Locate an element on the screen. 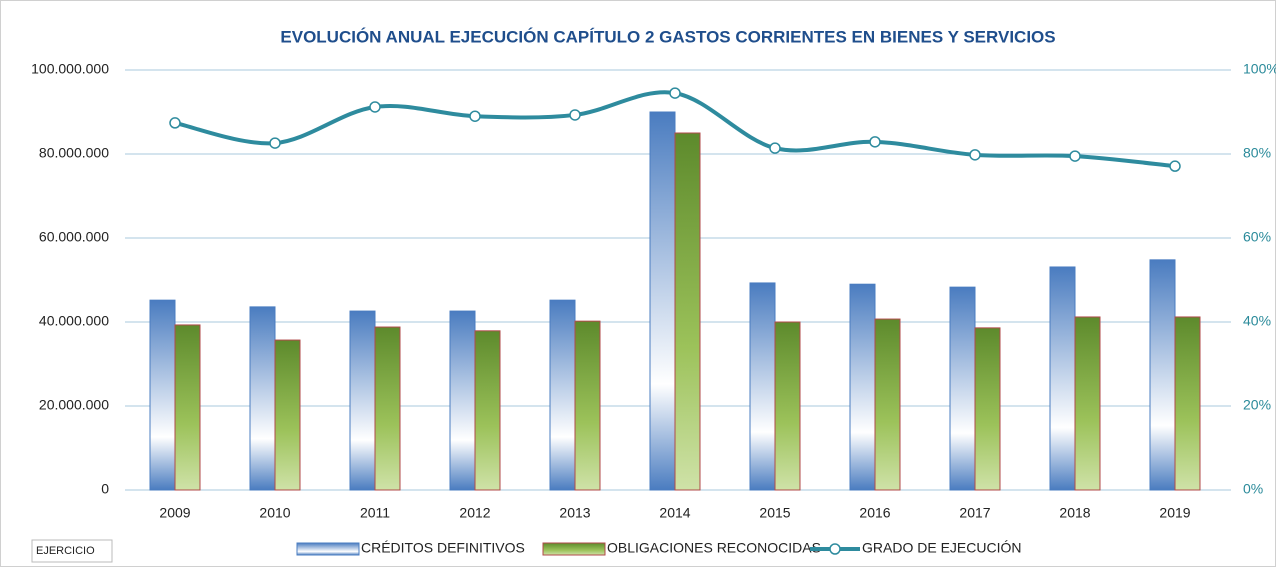 The width and height of the screenshot is (1276, 567). x-tick-label: 2017 is located at coordinates (974, 513).